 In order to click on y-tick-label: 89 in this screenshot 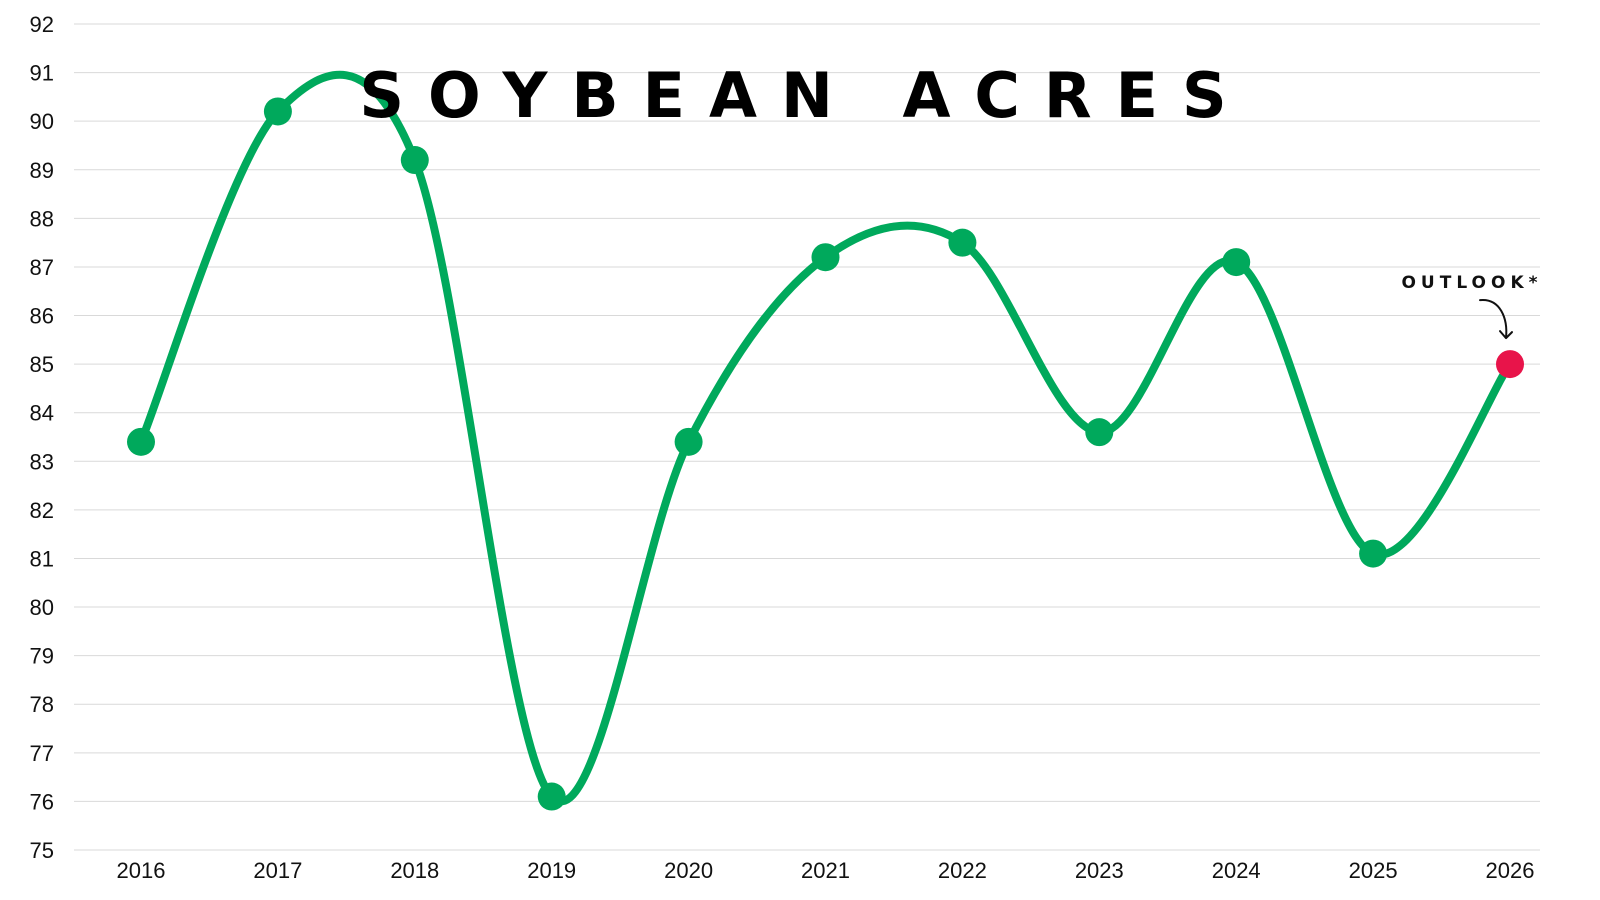, I will do `click(42, 170)`.